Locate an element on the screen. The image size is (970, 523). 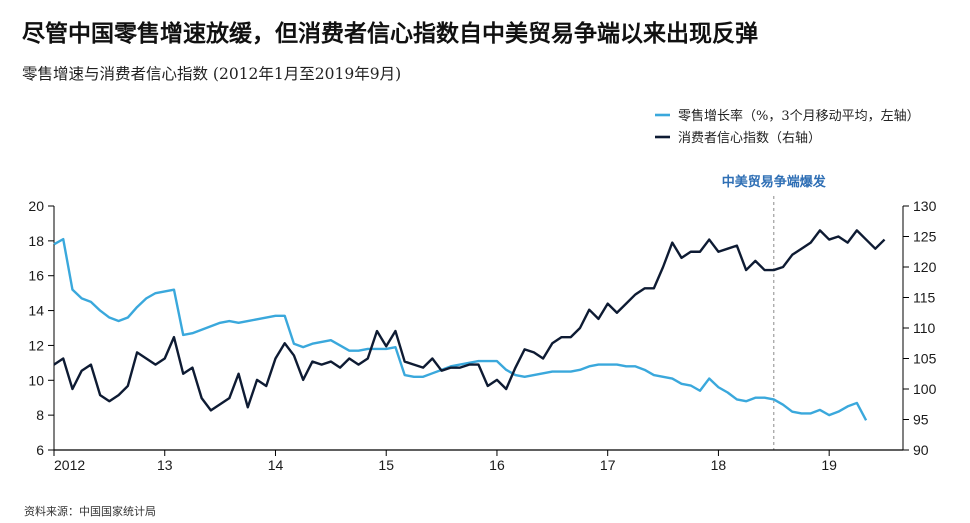
x-tick-label: 18 is located at coordinates (719, 465).